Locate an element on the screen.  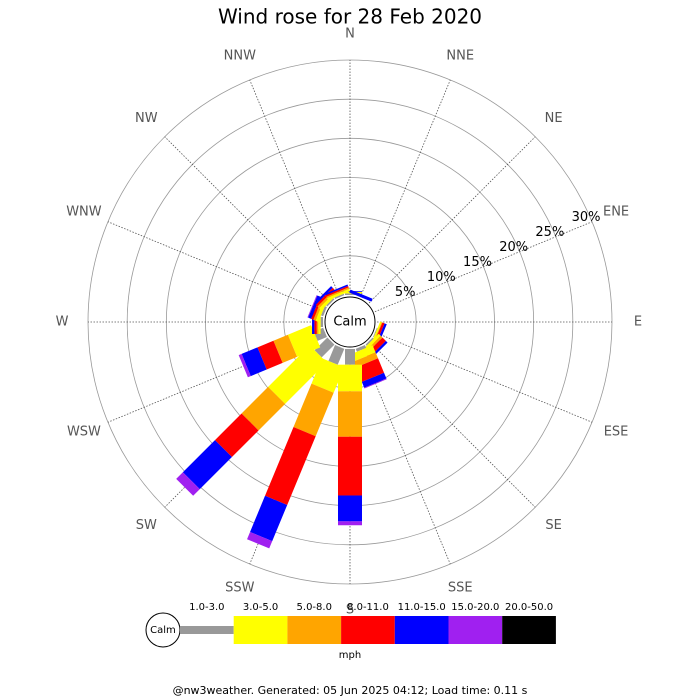
legend-calm-label: Calm is located at coordinates (163, 630).